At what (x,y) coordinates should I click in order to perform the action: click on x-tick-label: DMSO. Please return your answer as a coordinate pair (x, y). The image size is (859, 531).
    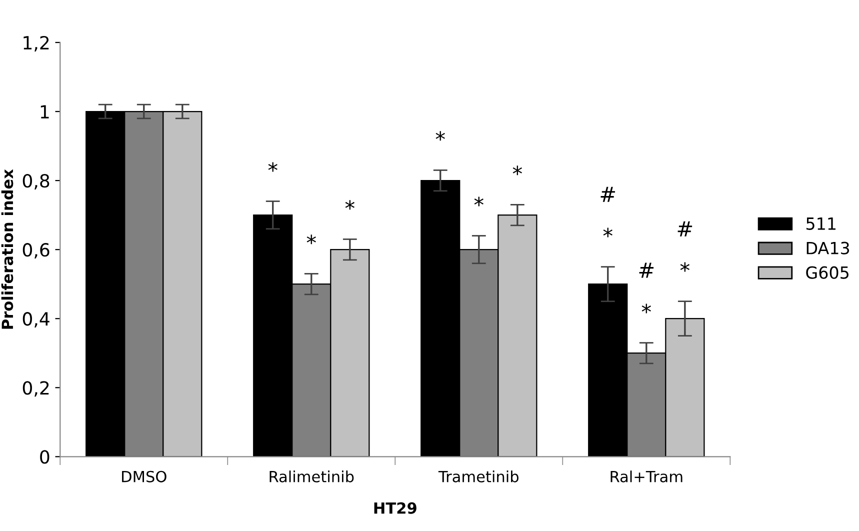
    Looking at the image, I should click on (144, 476).